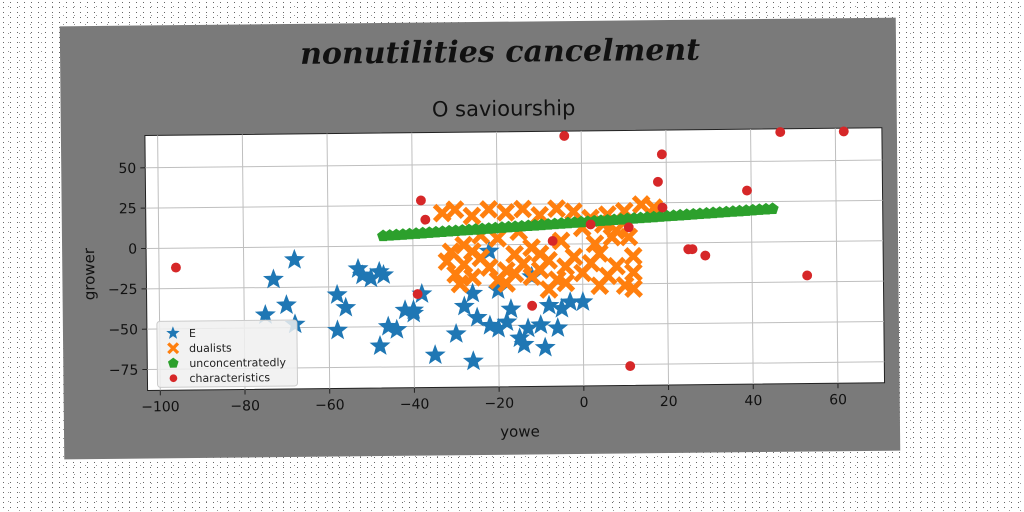 This screenshot has width=1024, height=512. What do you see at coordinates (415, 405) in the screenshot?
I see `x-tick-label: −40` at bounding box center [415, 405].